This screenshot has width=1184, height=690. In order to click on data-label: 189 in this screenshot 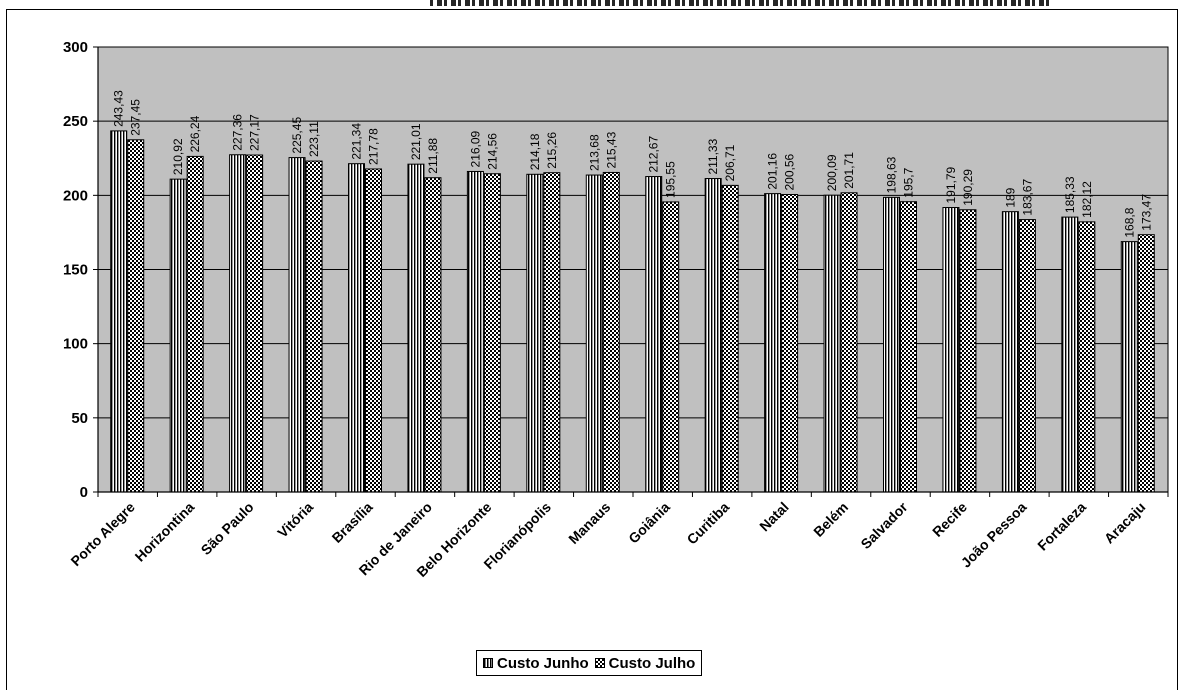, I will do `click(1010, 197)`.